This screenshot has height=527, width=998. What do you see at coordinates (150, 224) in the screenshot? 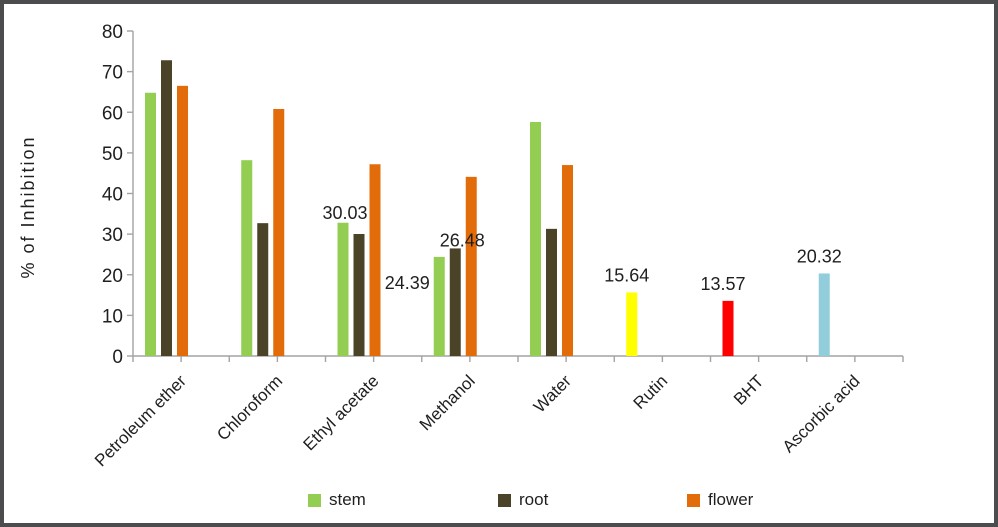
I see `bar-stem-petroleum-ether` at bounding box center [150, 224].